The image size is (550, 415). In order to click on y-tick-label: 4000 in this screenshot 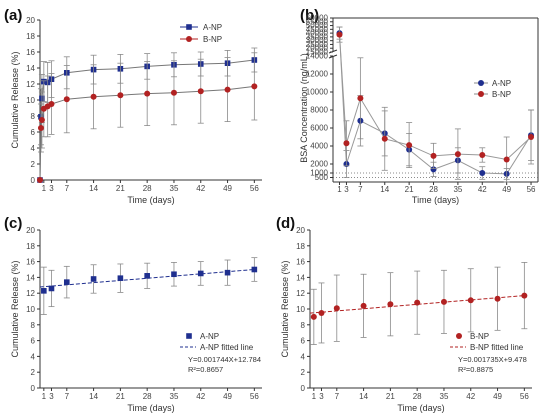, I will do `click(319, 146)`.